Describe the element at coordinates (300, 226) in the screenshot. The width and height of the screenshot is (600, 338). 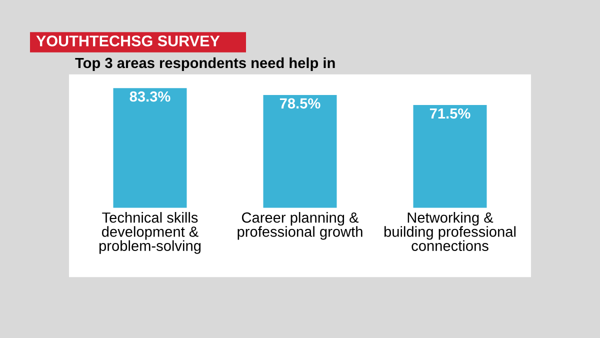
I see `x-tick-label: Career planning & professional growth` at that location.